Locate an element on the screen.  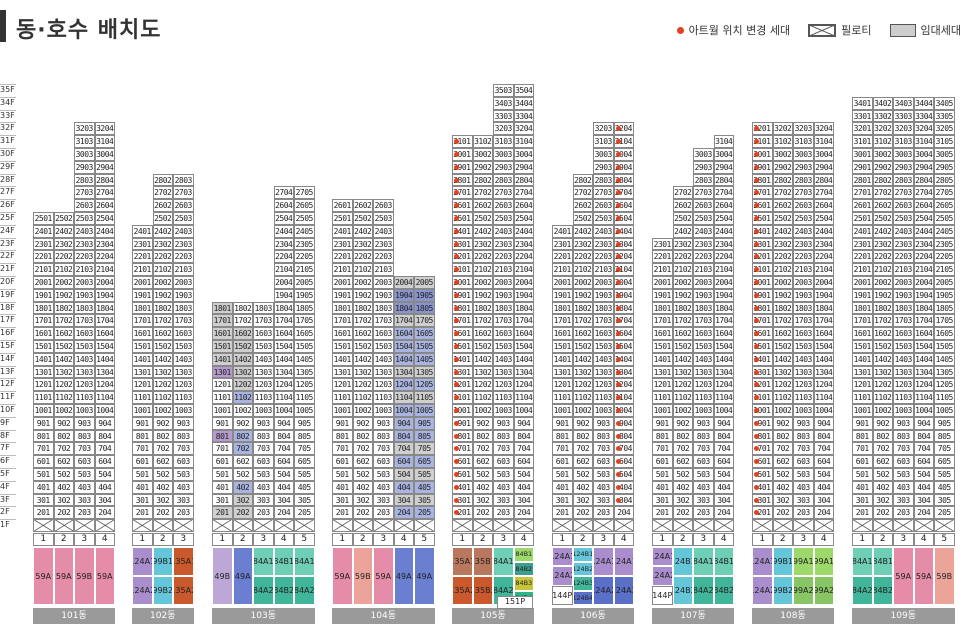
unit-cell: 3405 is located at coordinates (944, 103).